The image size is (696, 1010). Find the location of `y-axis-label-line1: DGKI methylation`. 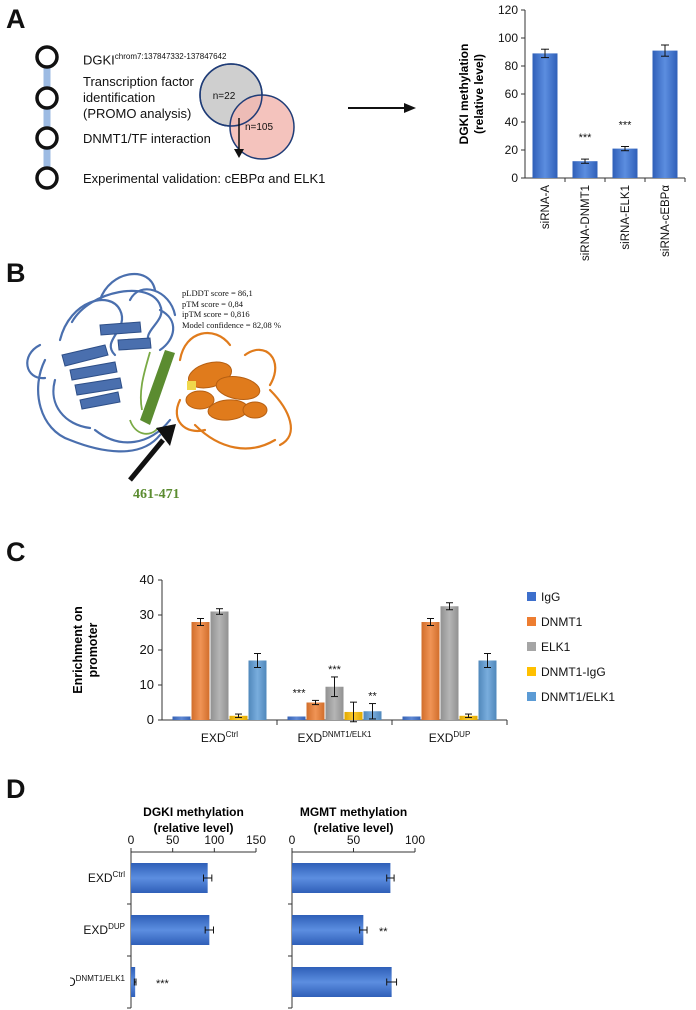

y-axis-label-line1: DGKI methylation is located at coordinates (464, 94).